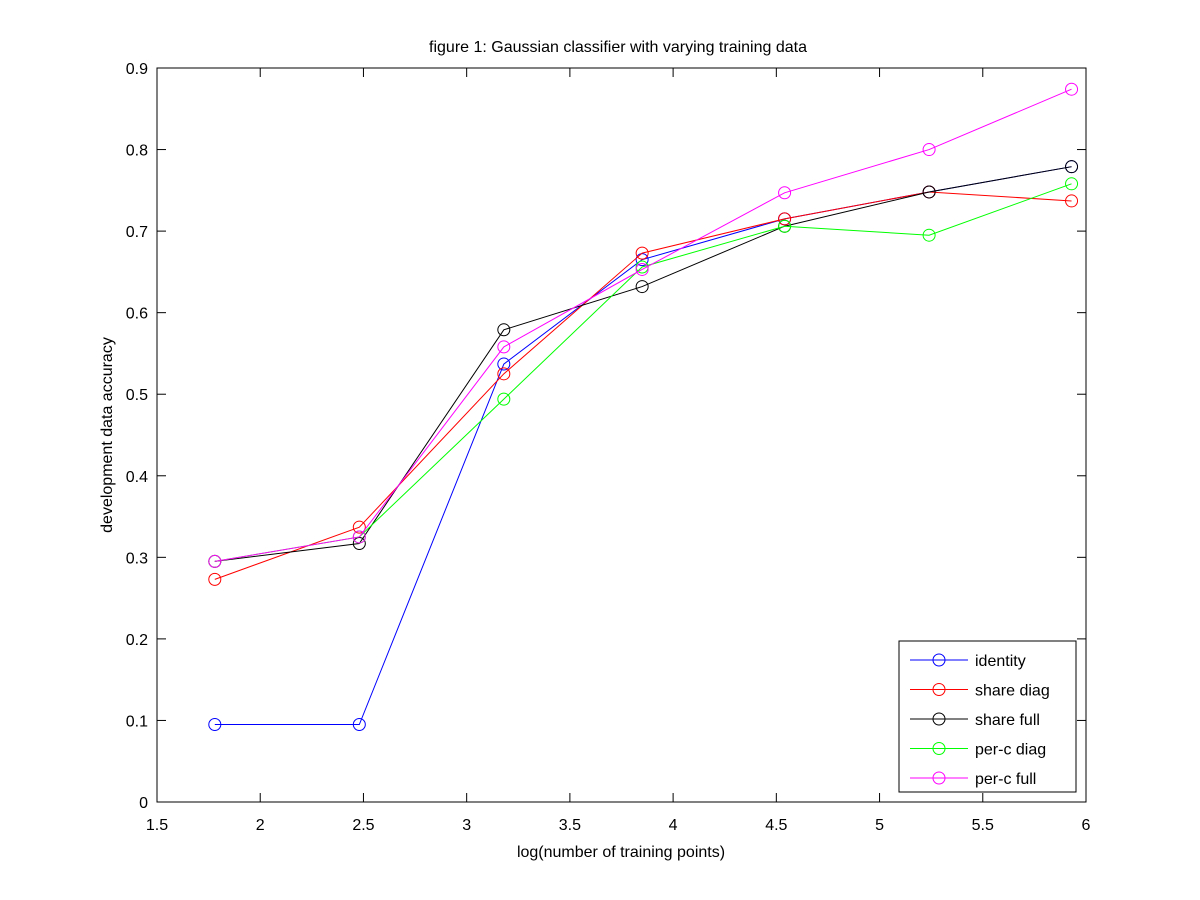 The image size is (1200, 900). I want to click on x-axis-title: log(number of training points), so click(621, 852).